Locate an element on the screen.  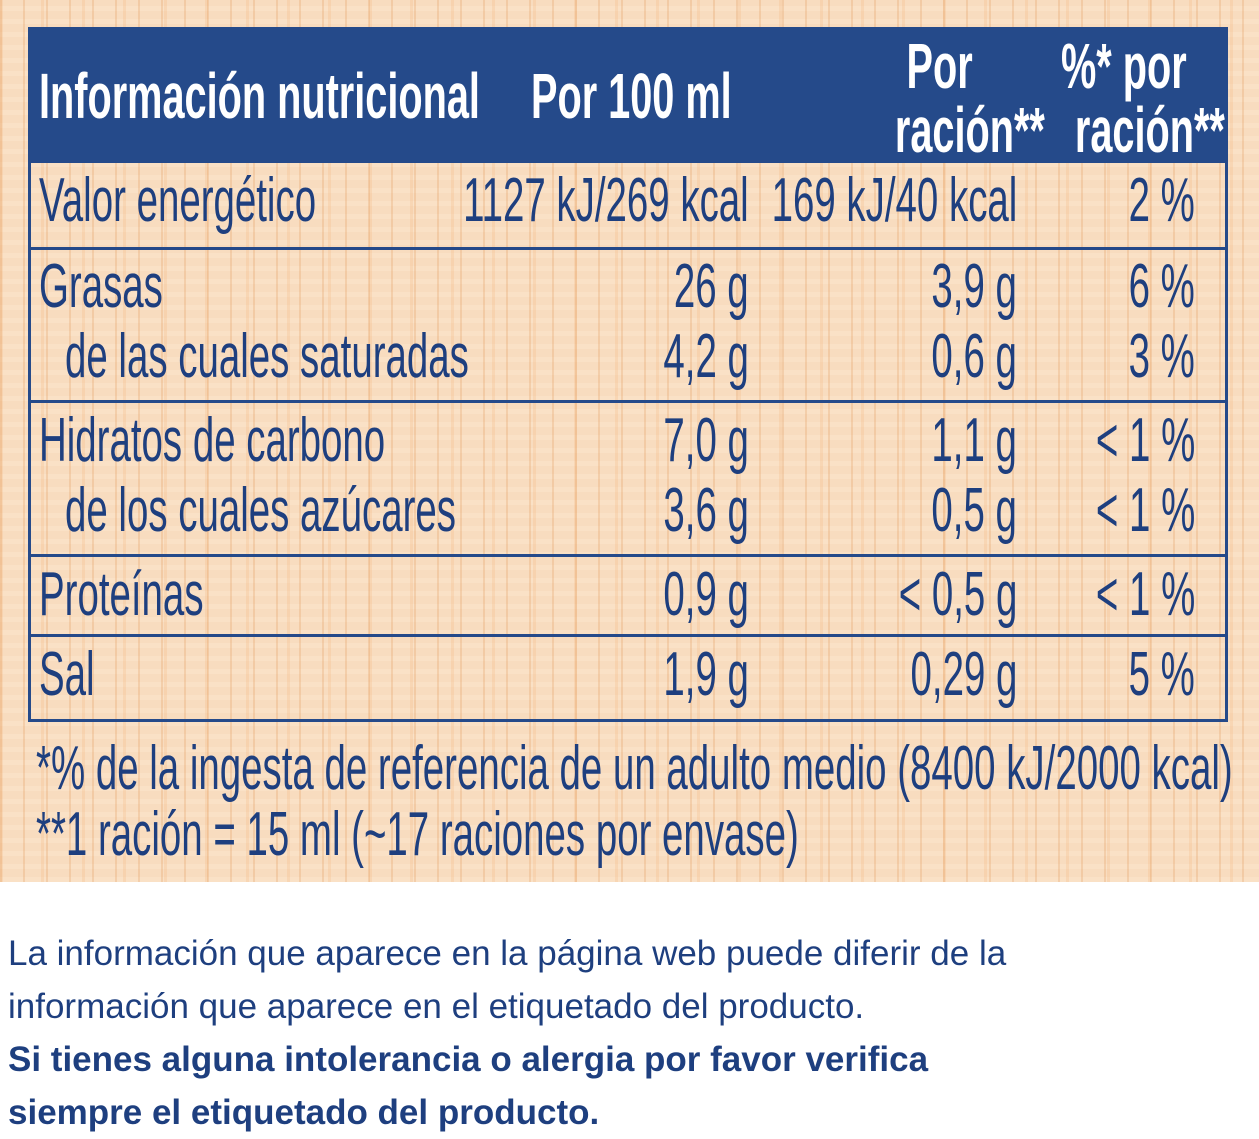
row-percent: 2 % is located at coordinates (1161, 200).